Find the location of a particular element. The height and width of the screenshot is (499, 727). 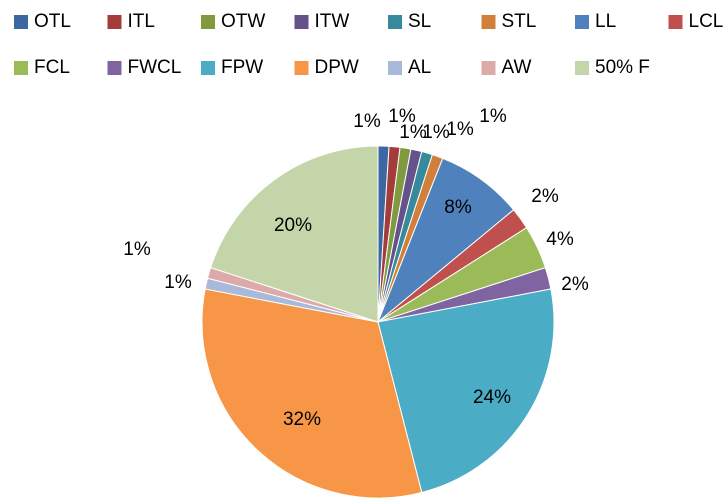

legend-label: FCL is located at coordinates (52, 67).